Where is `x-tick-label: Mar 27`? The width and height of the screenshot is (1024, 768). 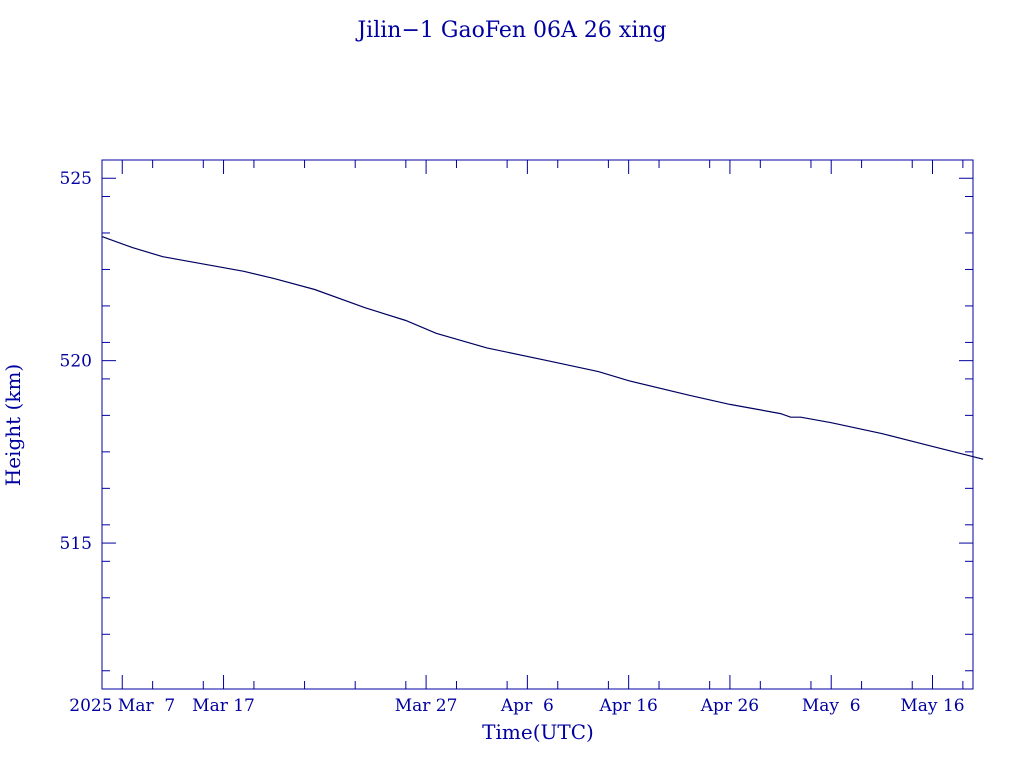 x-tick-label: Mar 27 is located at coordinates (426, 706).